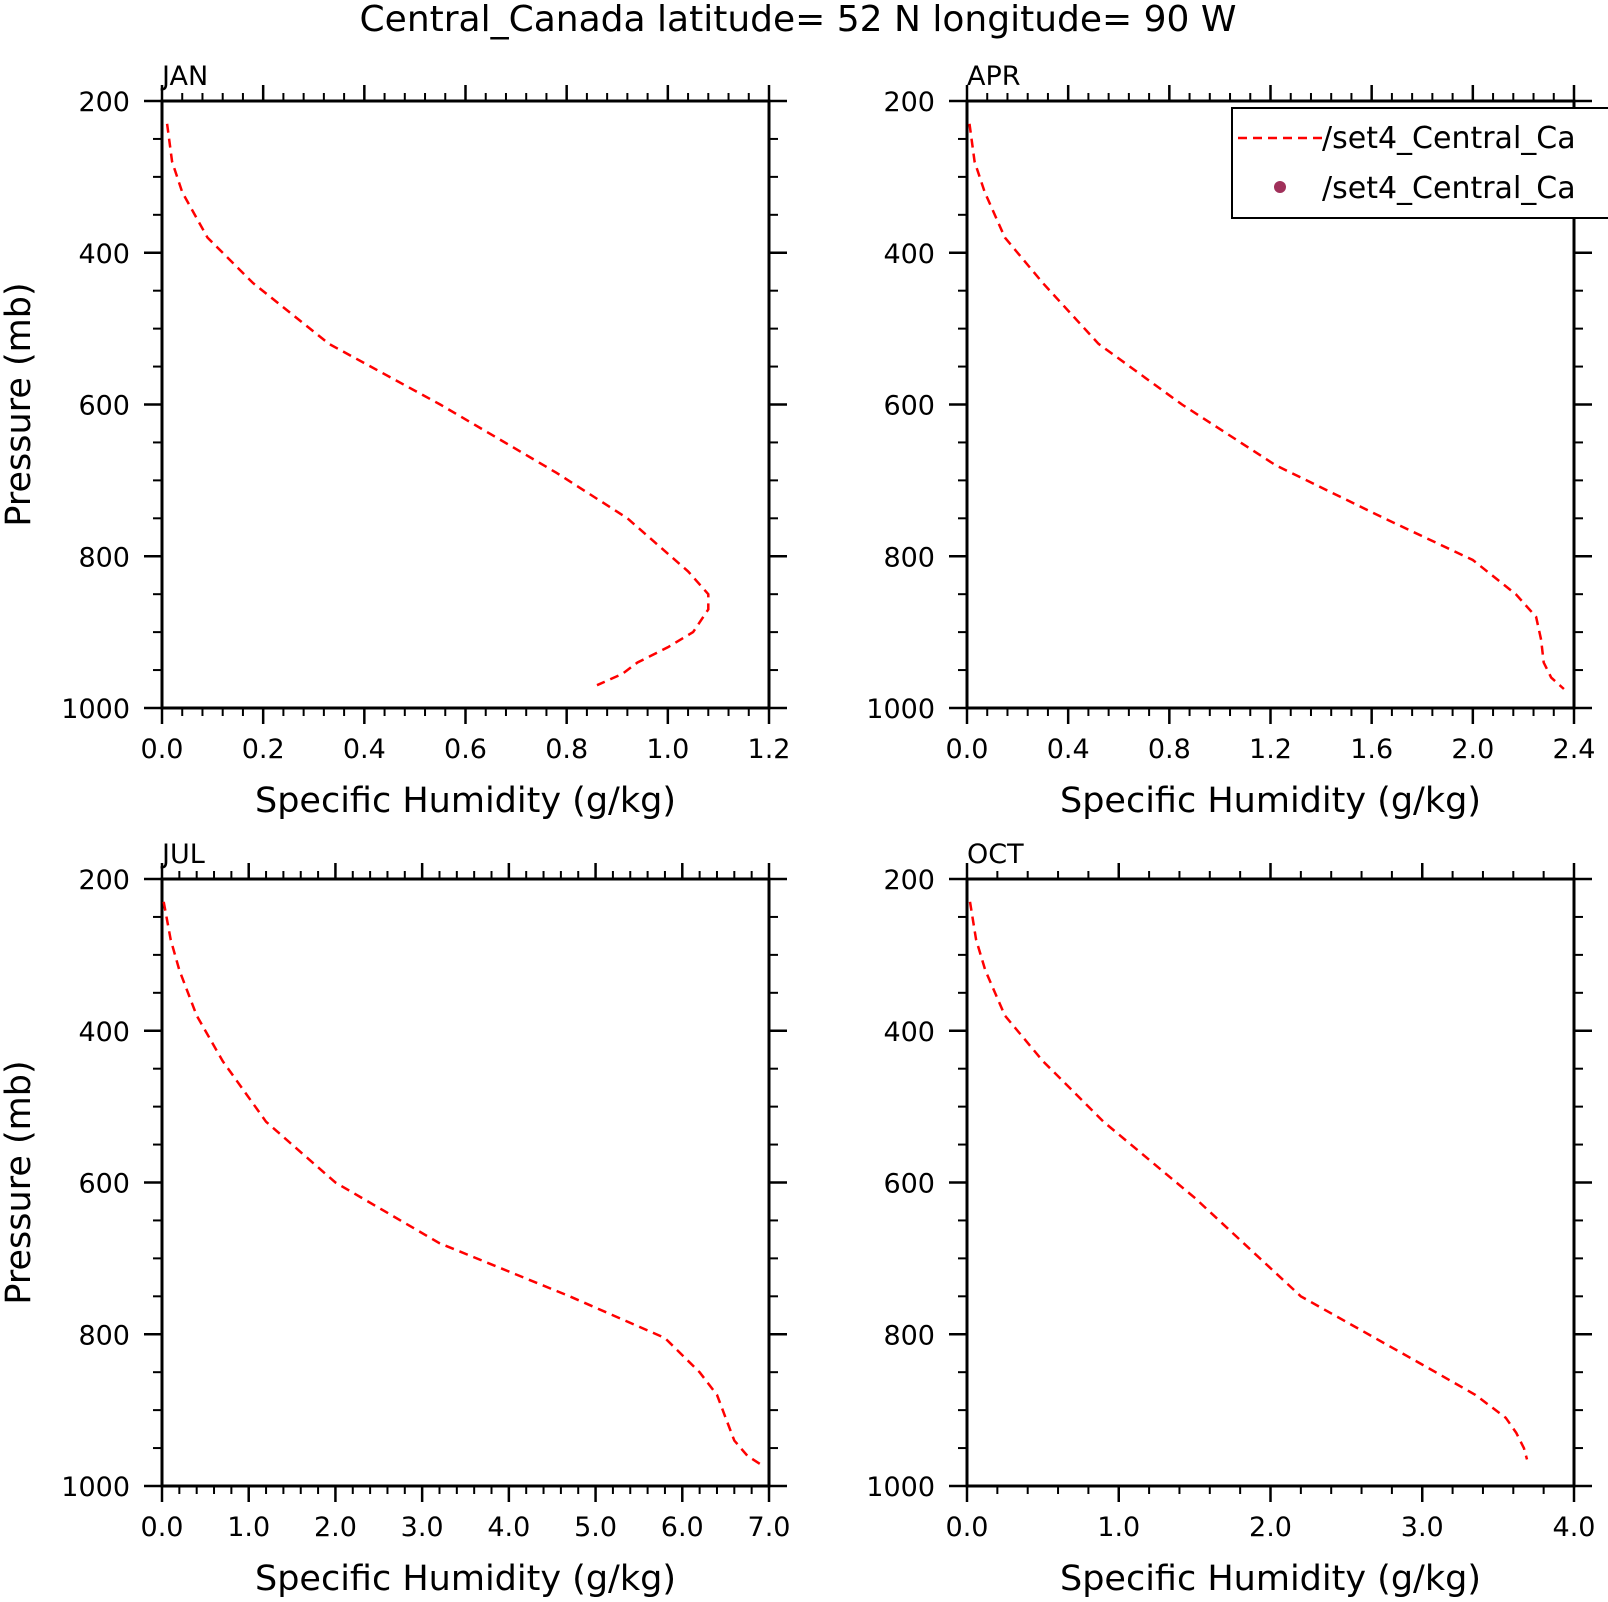 The height and width of the screenshot is (1602, 1608). Describe the element at coordinates (1280, 187) in the screenshot. I see `legend-dot-swatch` at that location.